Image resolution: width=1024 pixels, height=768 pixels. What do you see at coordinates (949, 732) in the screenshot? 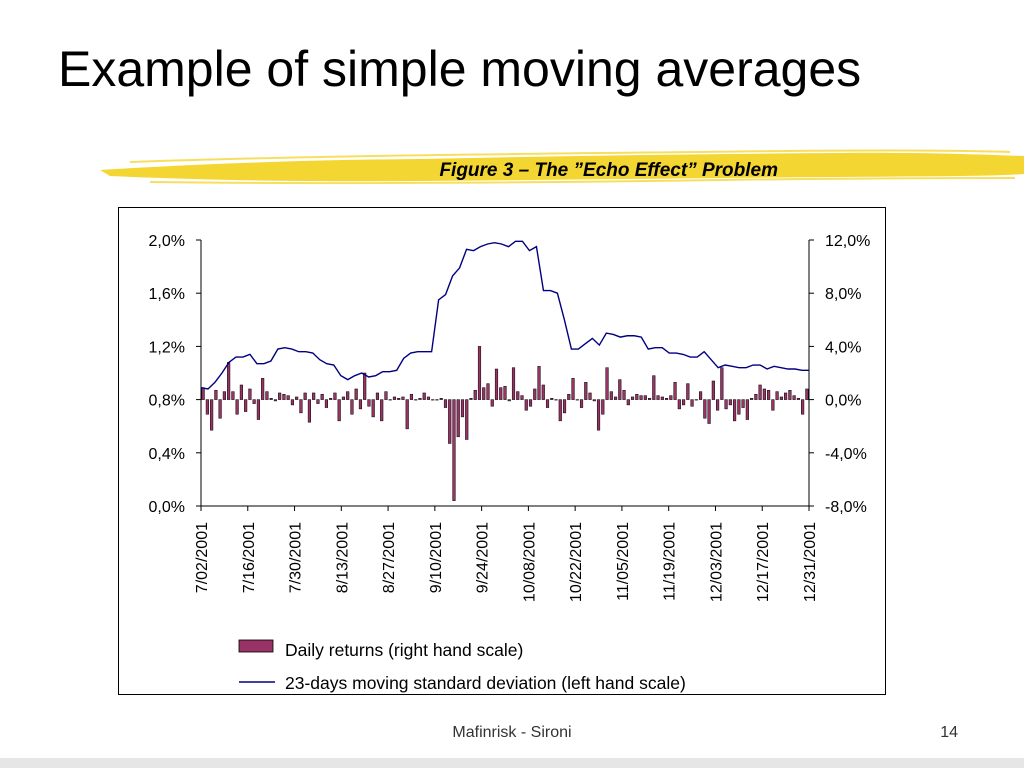
I see `page-number: 14` at bounding box center [949, 732].